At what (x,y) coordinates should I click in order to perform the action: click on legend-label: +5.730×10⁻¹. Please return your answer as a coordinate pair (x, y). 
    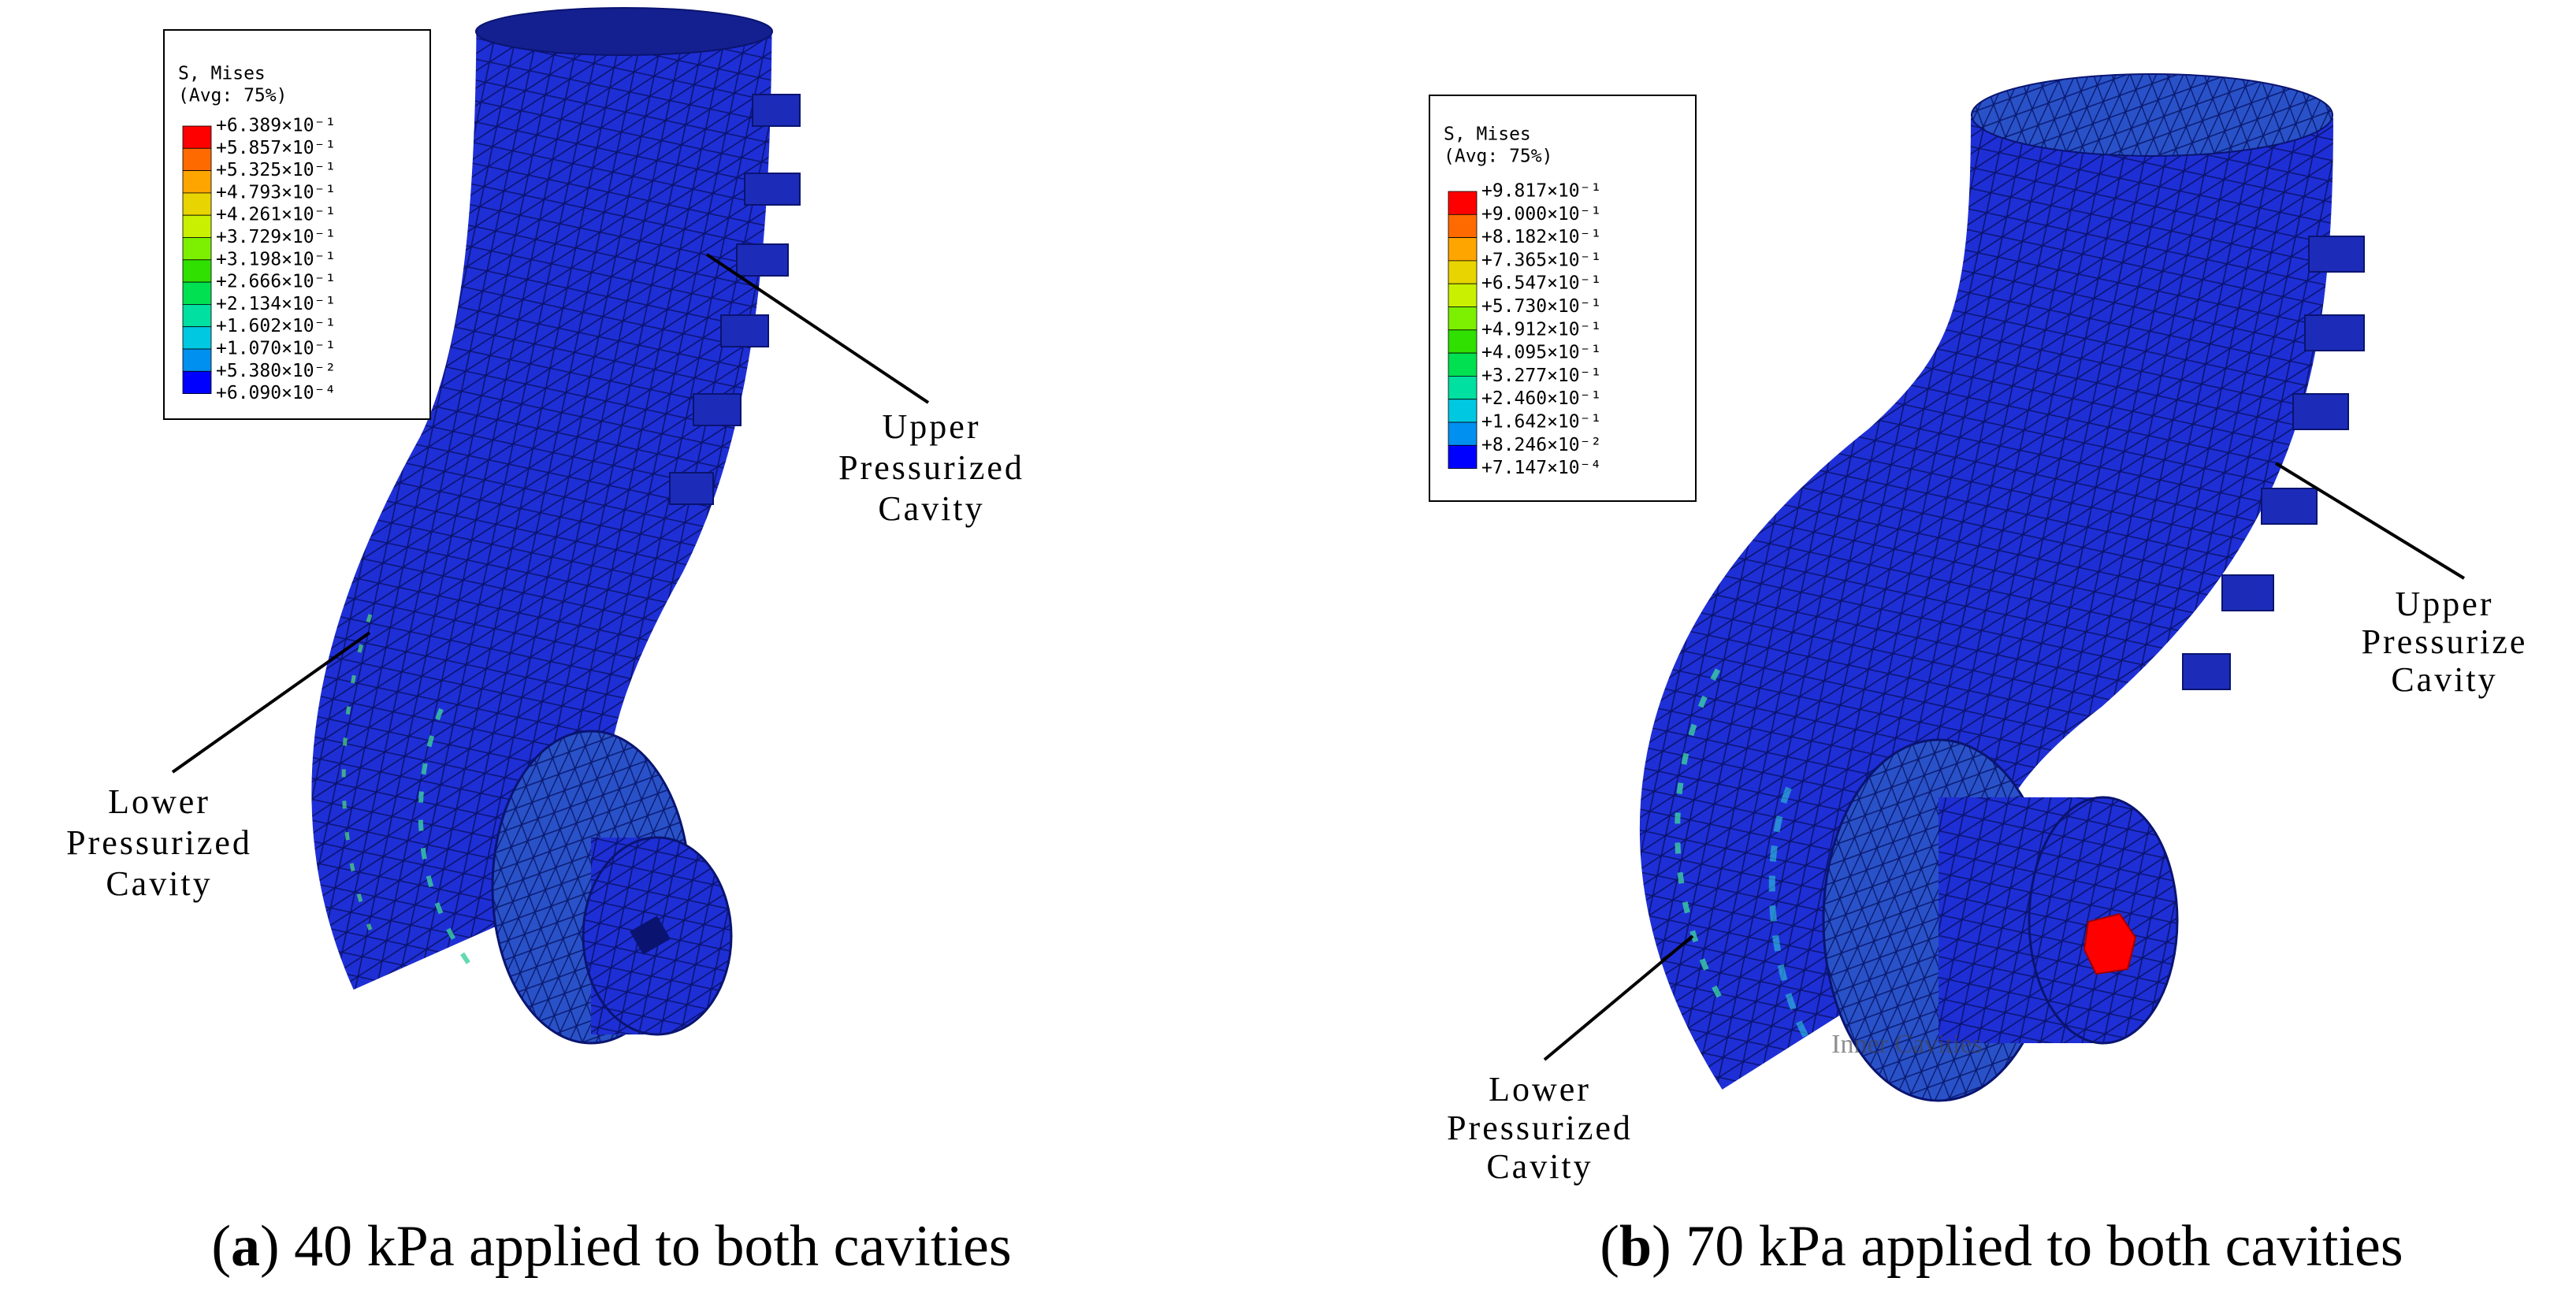
    Looking at the image, I should click on (1541, 306).